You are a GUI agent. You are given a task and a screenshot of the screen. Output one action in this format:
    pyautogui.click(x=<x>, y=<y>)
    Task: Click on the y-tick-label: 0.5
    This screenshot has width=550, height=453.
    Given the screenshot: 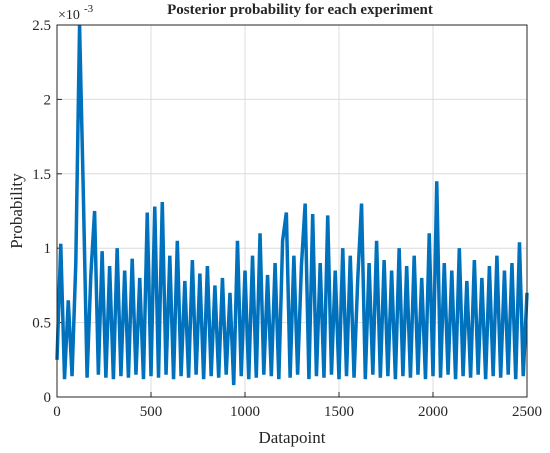 What is the action you would take?
    pyautogui.click(x=41, y=324)
    